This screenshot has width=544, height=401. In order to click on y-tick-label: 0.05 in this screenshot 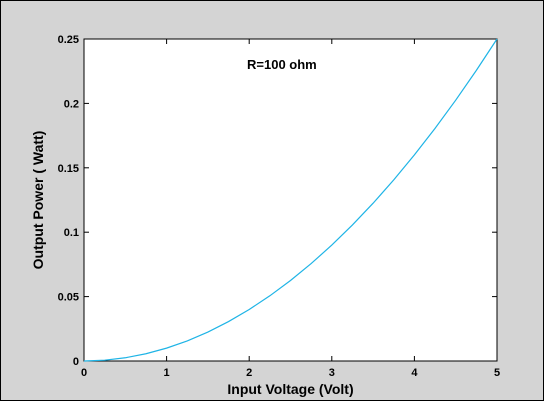, I will do `click(68, 298)`.